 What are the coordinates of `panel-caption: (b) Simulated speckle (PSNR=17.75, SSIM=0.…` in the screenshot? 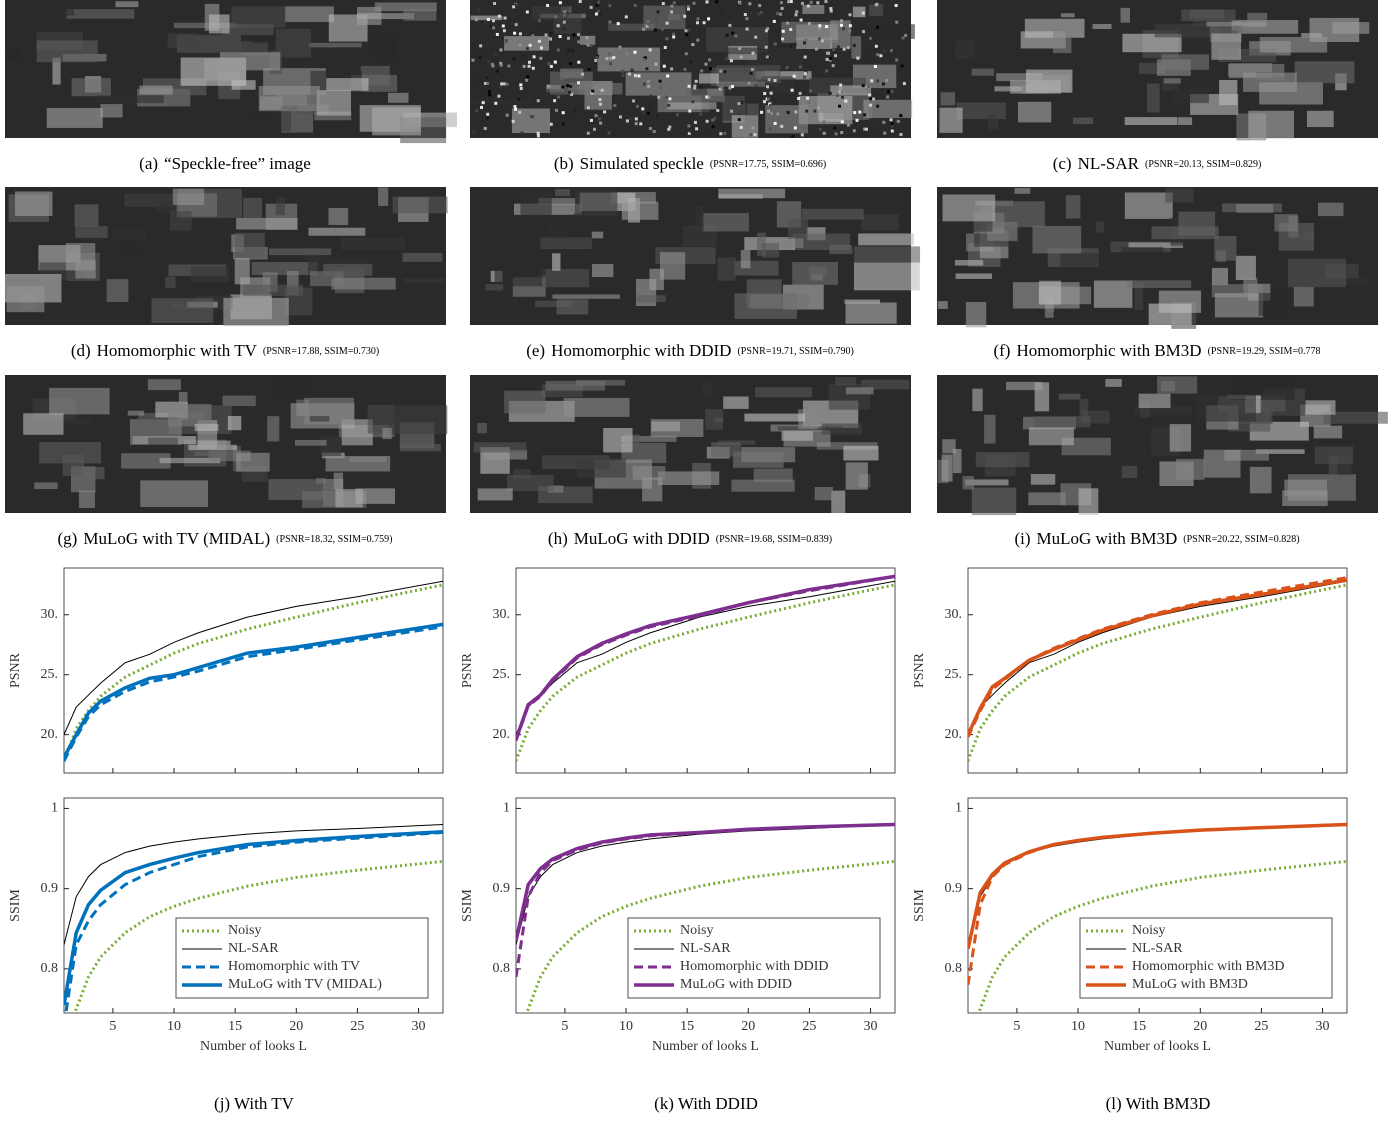 It's located at (690, 163).